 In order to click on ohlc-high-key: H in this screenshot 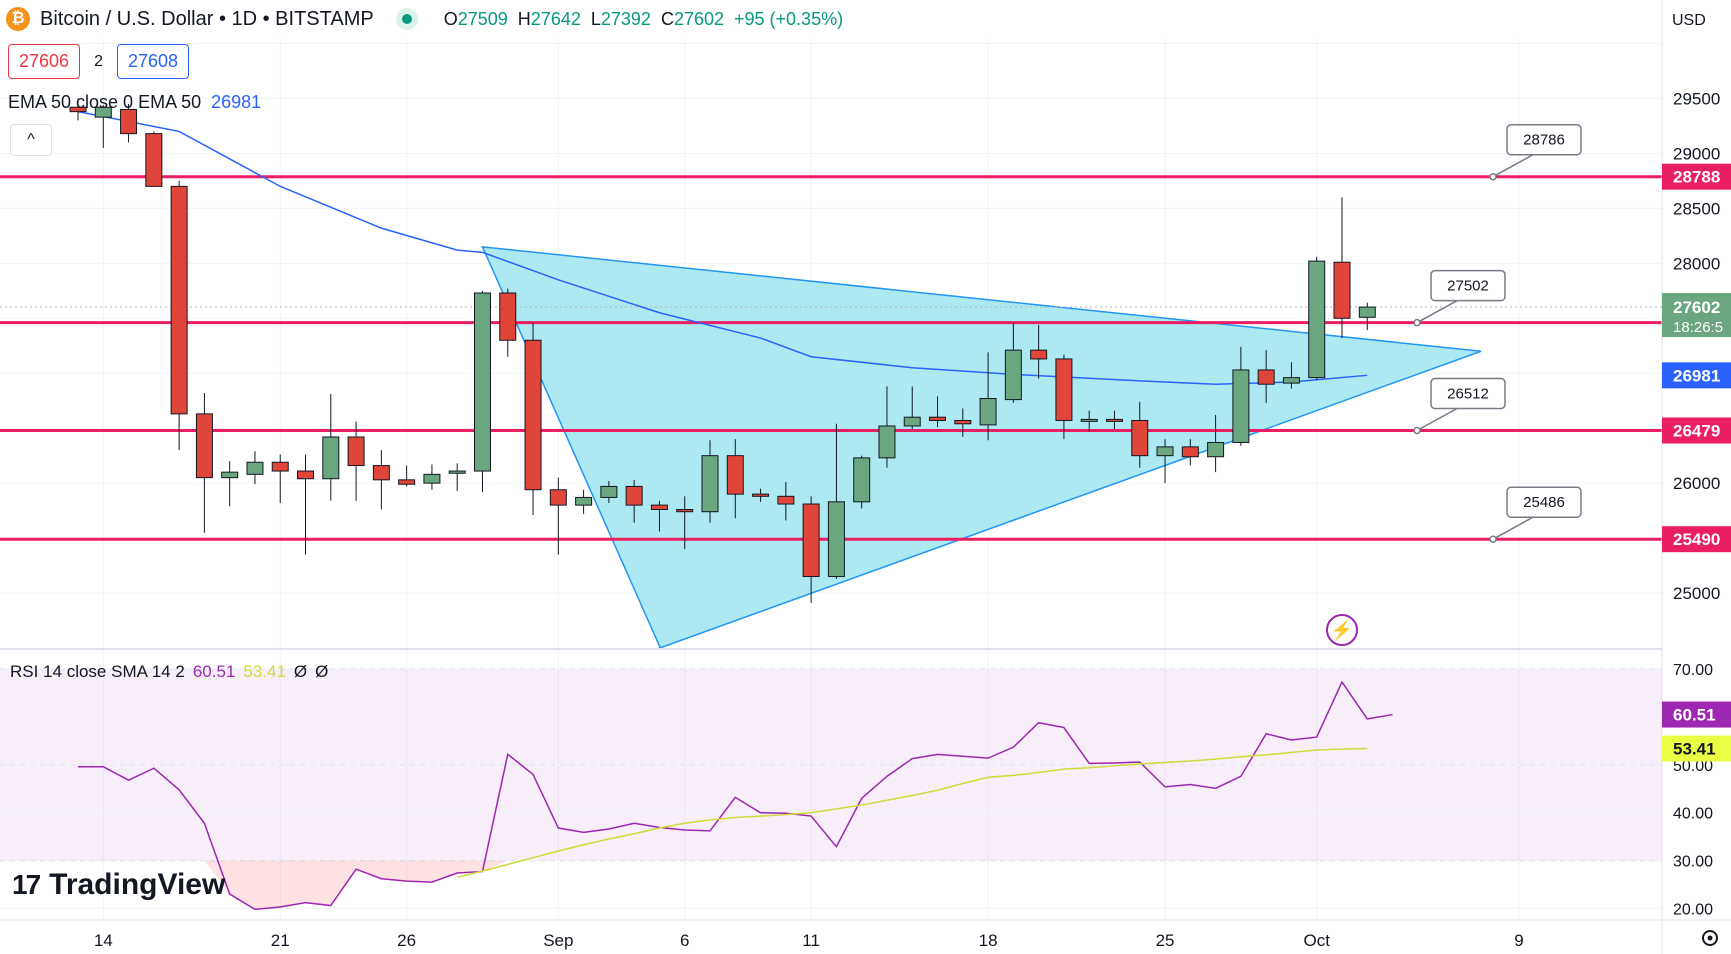, I will do `click(524, 18)`.